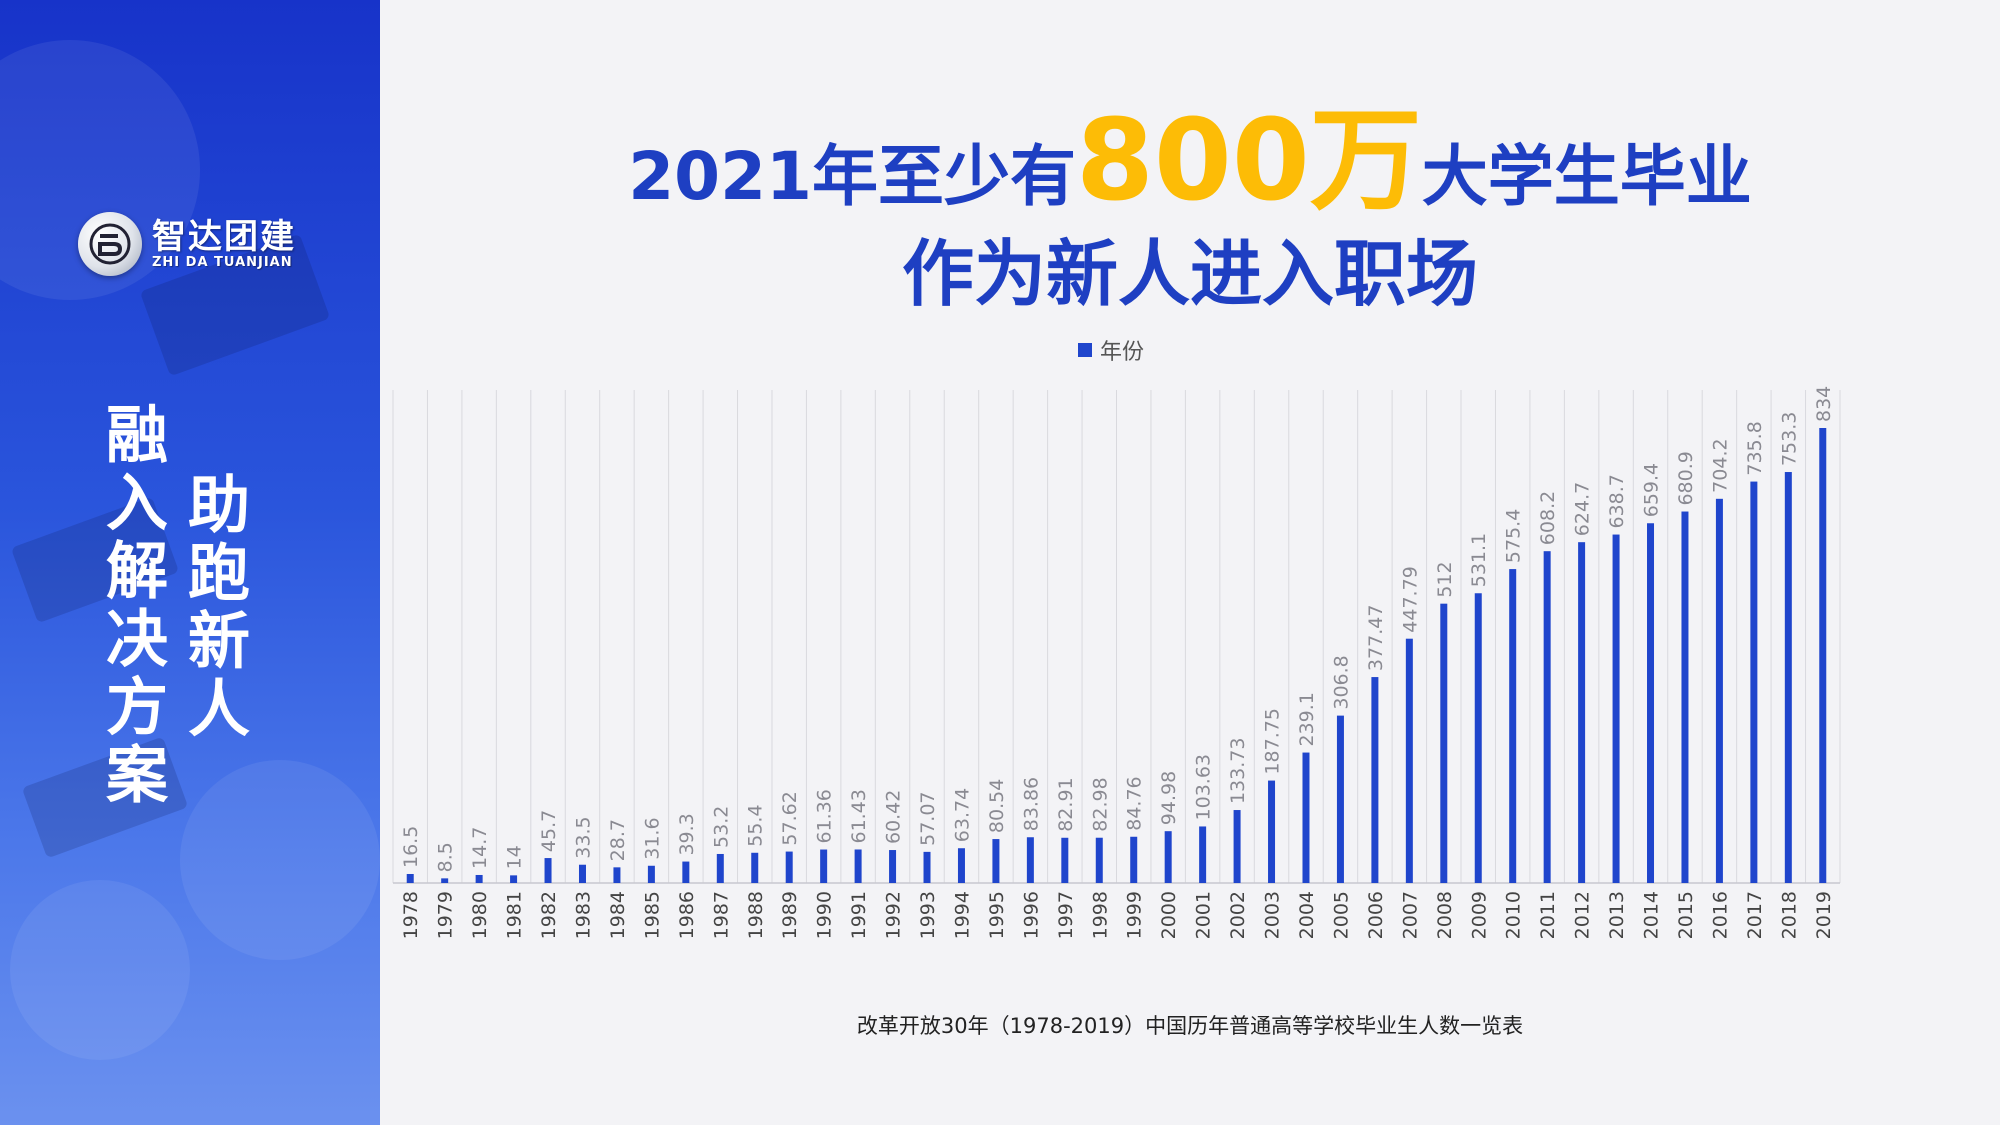  Describe the element at coordinates (618, 840) in the screenshot. I see `data-label: 28.7` at that location.